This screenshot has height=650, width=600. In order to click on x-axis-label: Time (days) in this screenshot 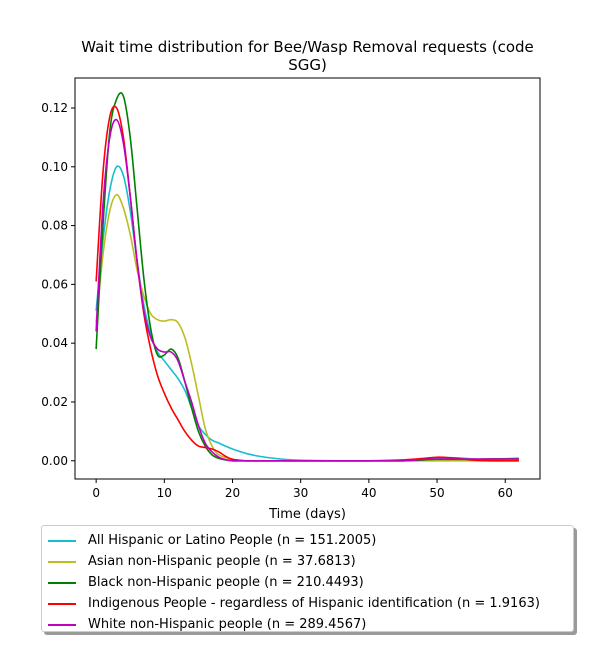, I will do `click(307, 513)`.